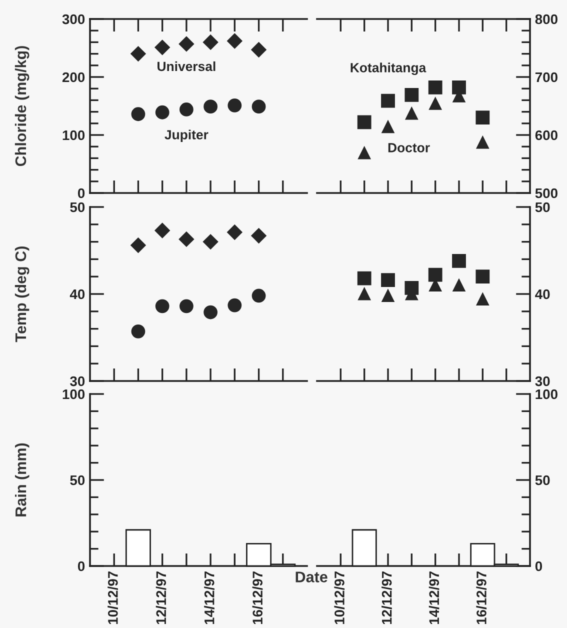  What do you see at coordinates (546, 135) in the screenshot?
I see `y-tick-label: 600` at bounding box center [546, 135].